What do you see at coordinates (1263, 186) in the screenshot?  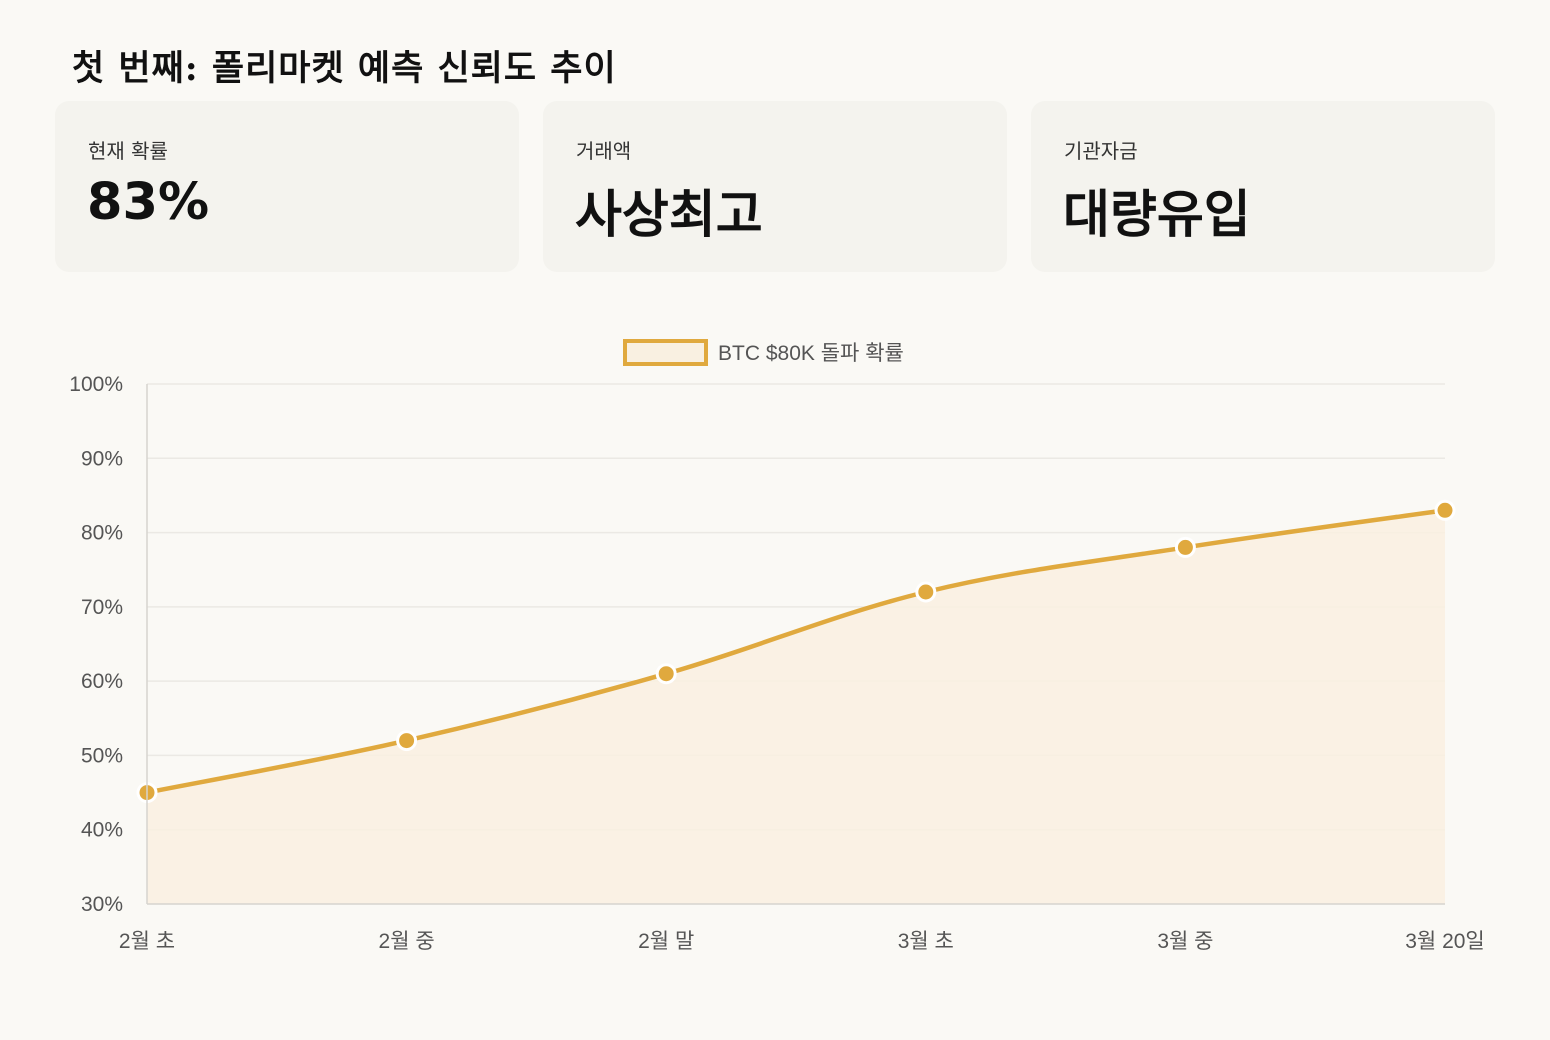 I see `stat-card-institutional-funds: 기관자금 대량유입` at bounding box center [1263, 186].